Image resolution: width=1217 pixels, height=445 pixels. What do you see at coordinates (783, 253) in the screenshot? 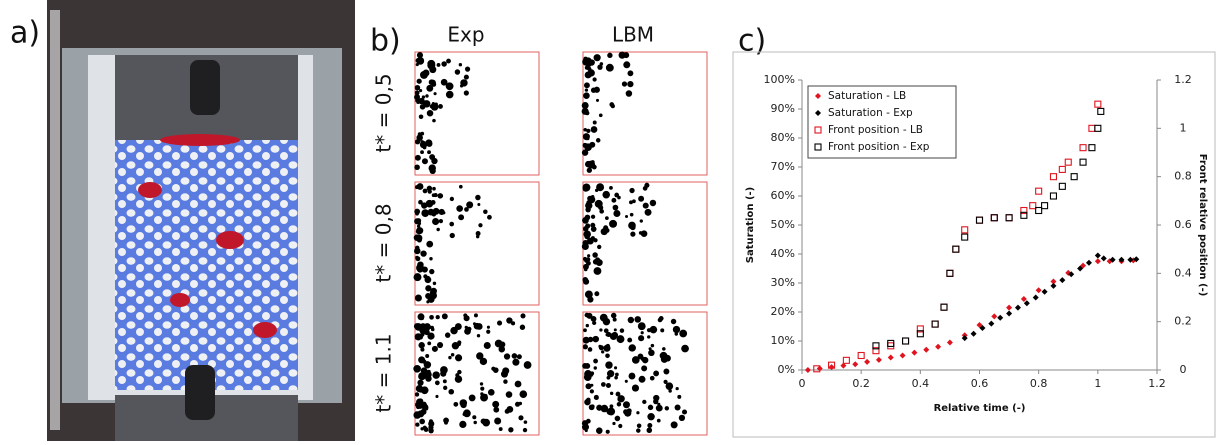
I see `y-tick-label: 40%` at bounding box center [783, 253].